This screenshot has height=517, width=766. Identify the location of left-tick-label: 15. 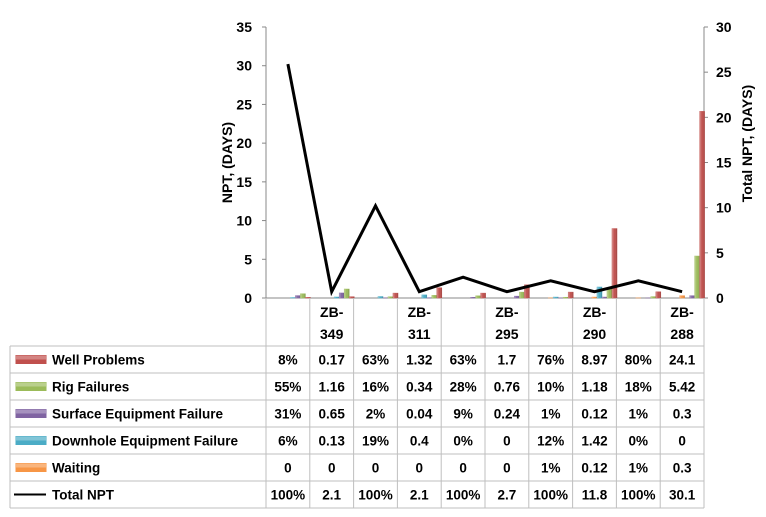
(244, 182).